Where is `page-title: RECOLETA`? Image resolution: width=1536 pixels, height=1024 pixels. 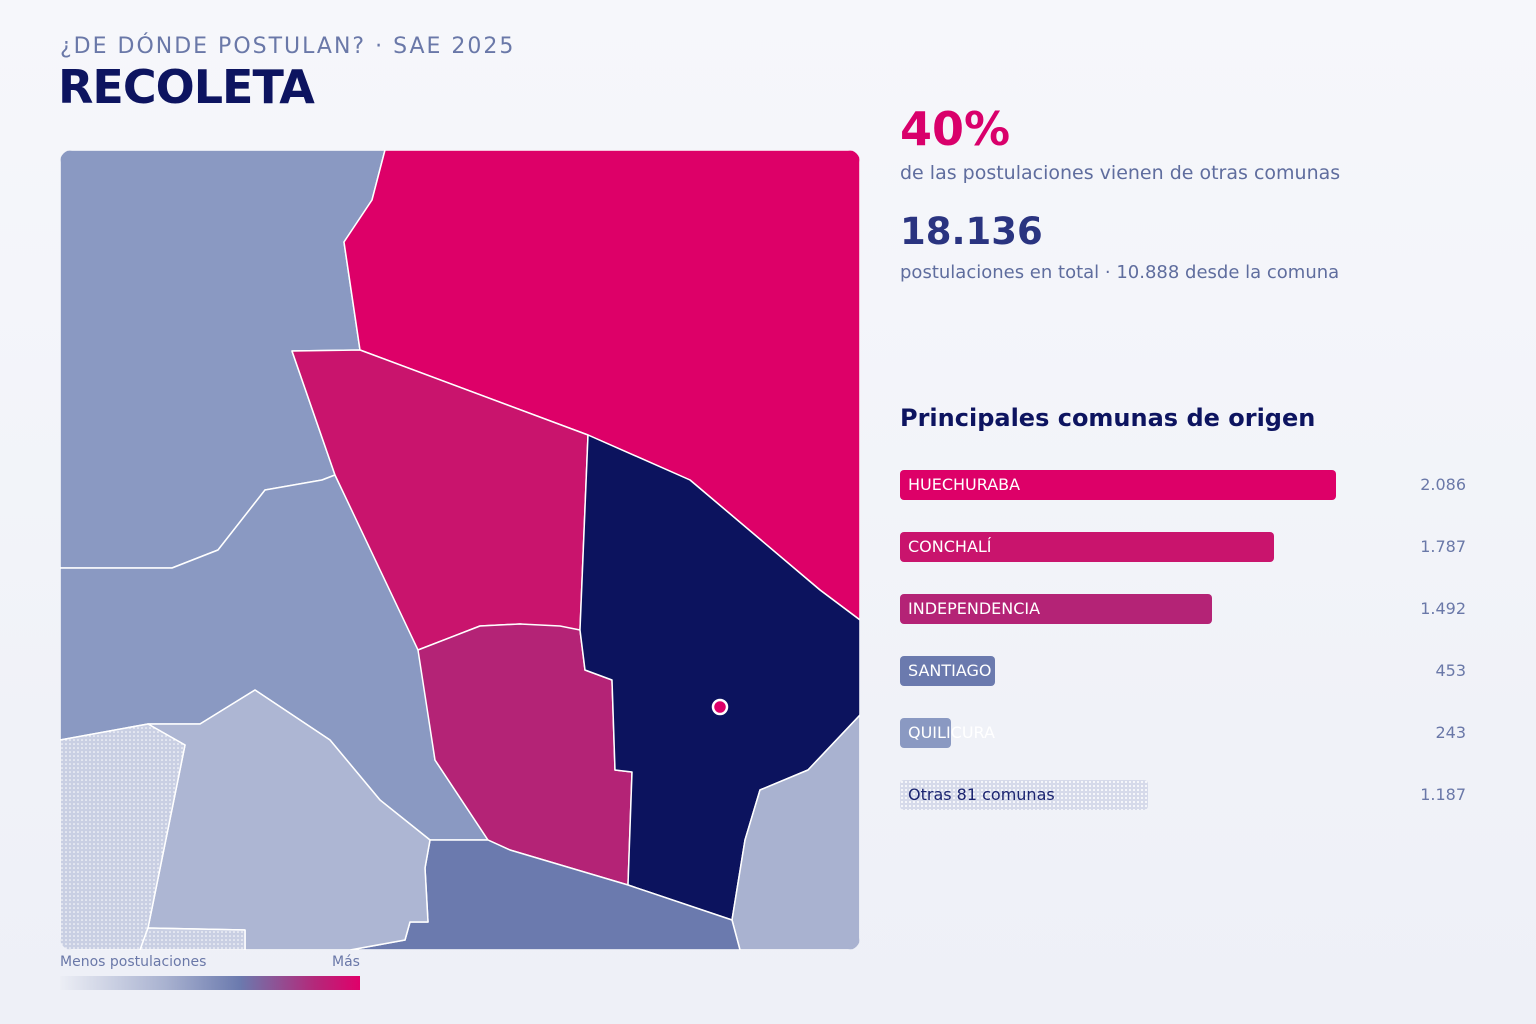 page-title: RECOLETA is located at coordinates (186, 87).